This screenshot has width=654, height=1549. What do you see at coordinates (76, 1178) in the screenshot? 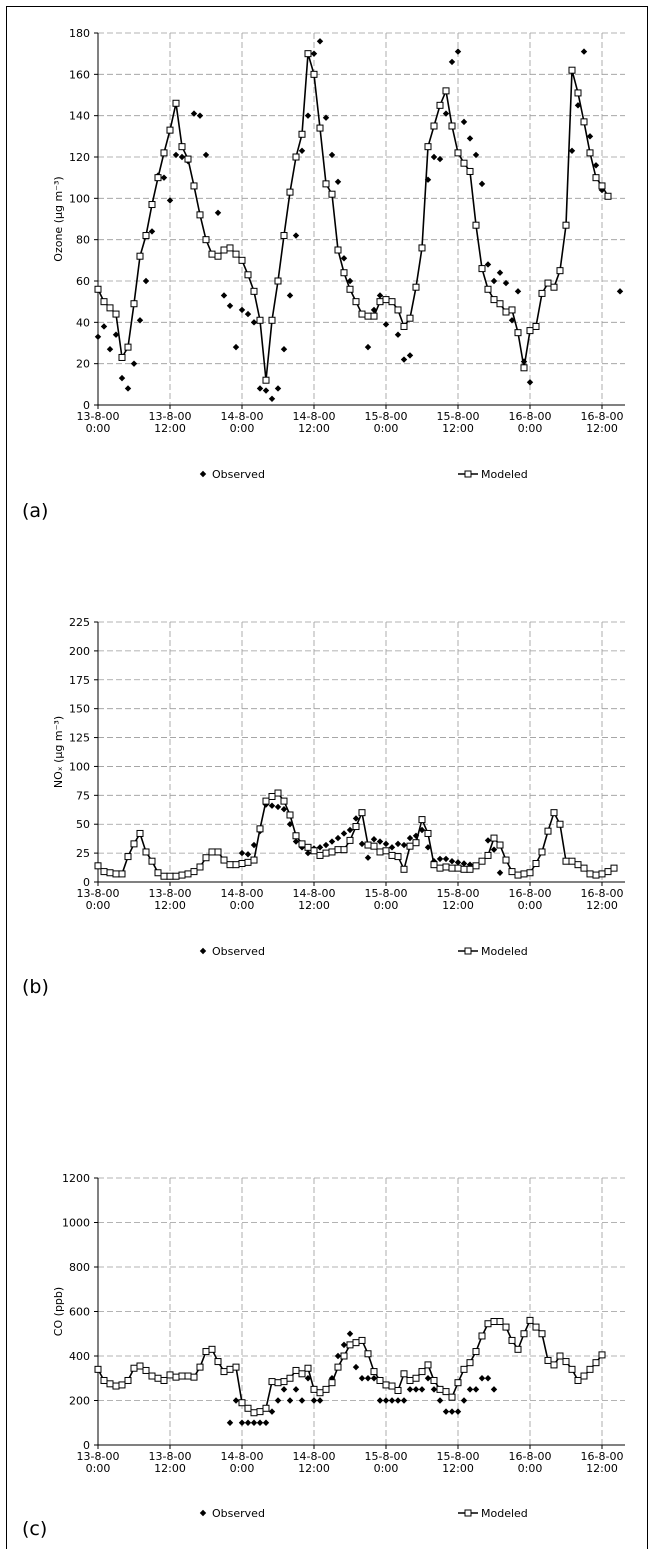
I see `y-tick-label: 1200` at bounding box center [76, 1178].